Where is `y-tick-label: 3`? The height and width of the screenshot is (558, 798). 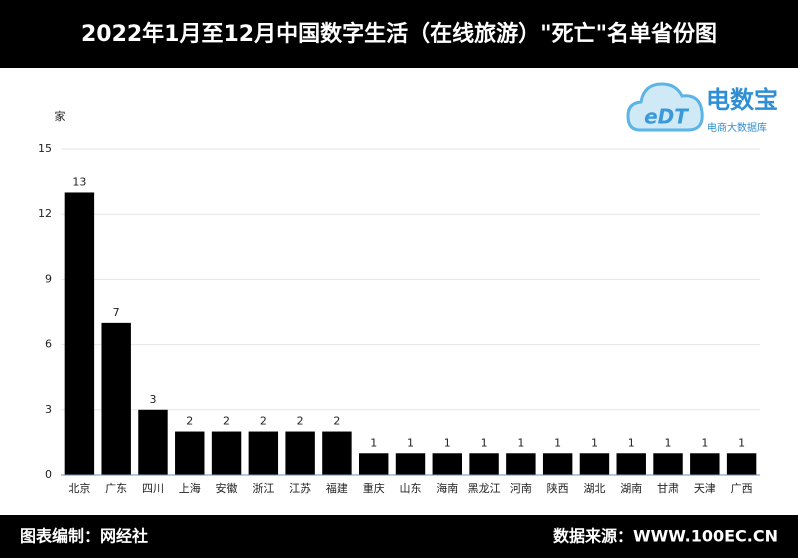
y-tick-label: 3 is located at coordinates (48, 409).